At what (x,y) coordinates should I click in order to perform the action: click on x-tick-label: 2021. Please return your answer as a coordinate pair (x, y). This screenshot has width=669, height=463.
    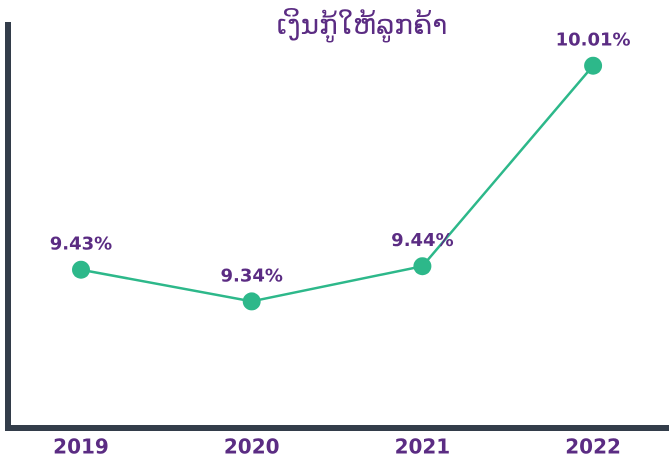
    Looking at the image, I should click on (423, 447).